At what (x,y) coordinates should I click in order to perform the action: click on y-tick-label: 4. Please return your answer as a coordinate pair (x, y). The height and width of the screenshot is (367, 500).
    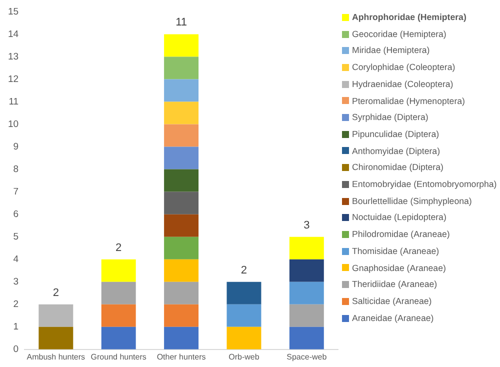
    Looking at the image, I should click on (16, 259).